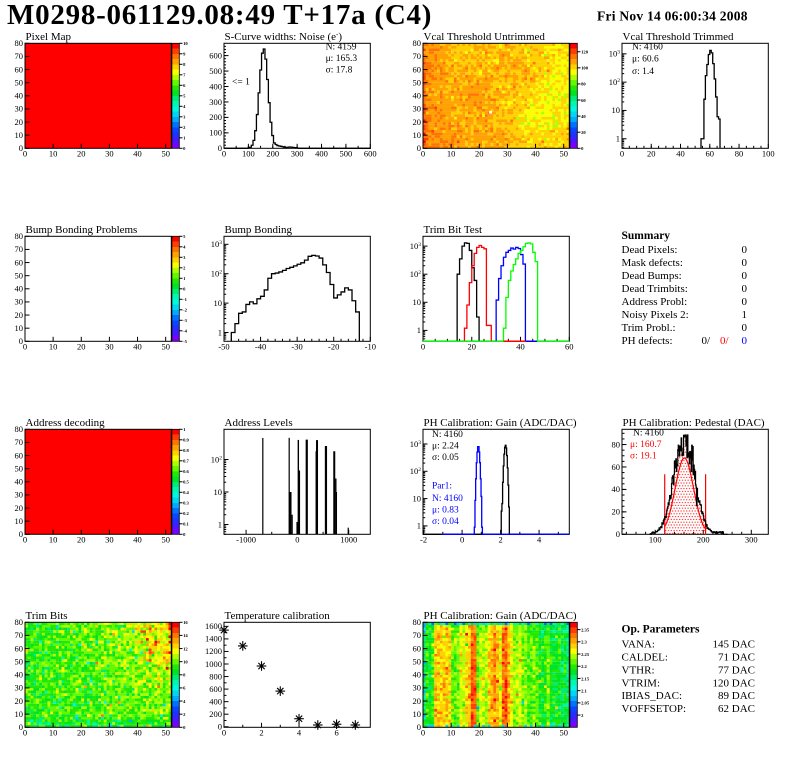  Describe the element at coordinates (296, 347) in the screenshot. I see `svg-text: -30` at that location.